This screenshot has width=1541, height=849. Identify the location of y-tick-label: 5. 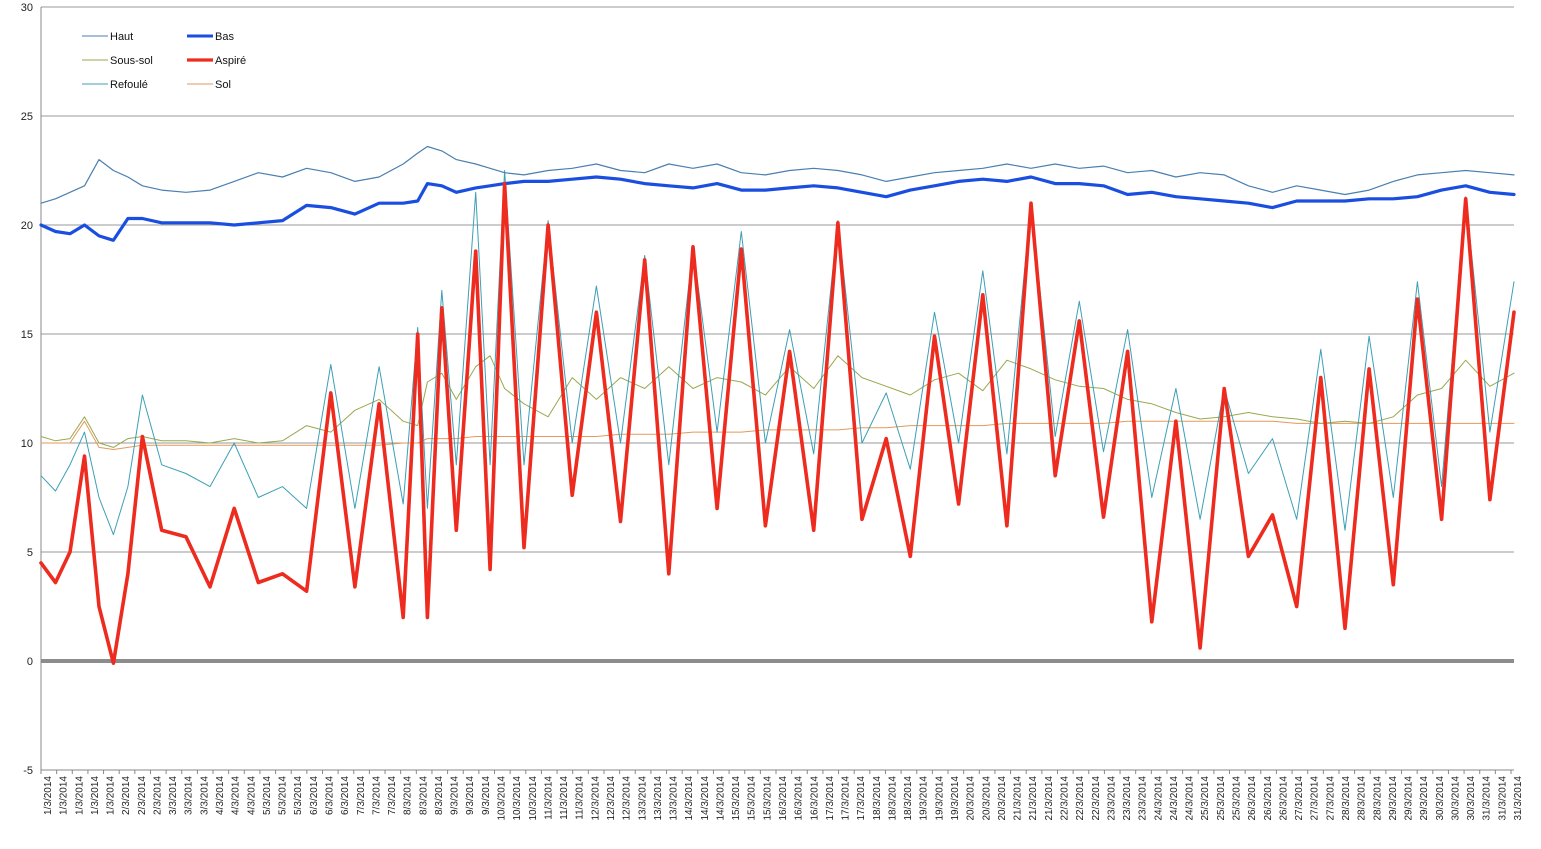
(30, 553).